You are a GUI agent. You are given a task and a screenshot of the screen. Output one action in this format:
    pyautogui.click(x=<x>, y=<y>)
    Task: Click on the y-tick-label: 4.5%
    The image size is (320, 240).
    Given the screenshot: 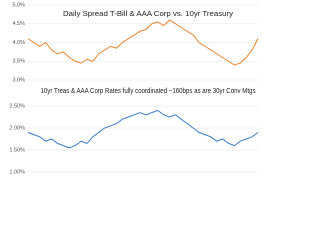 What is the action you would take?
    pyautogui.click(x=18, y=24)
    